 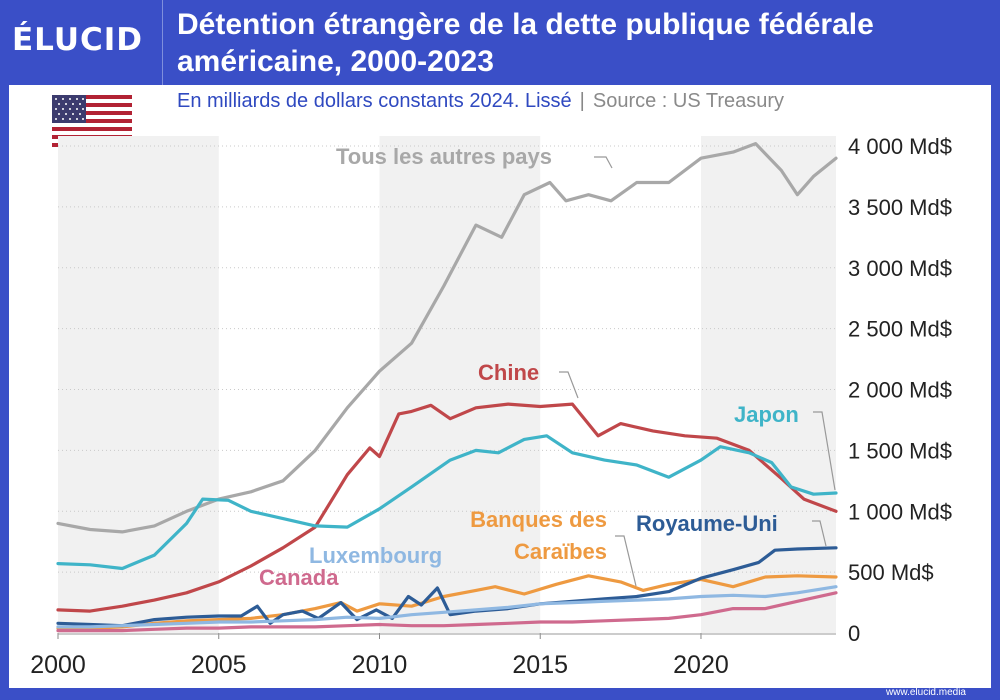 I want to click on y-tick-label: 3 500 Md$, so click(x=900, y=207).